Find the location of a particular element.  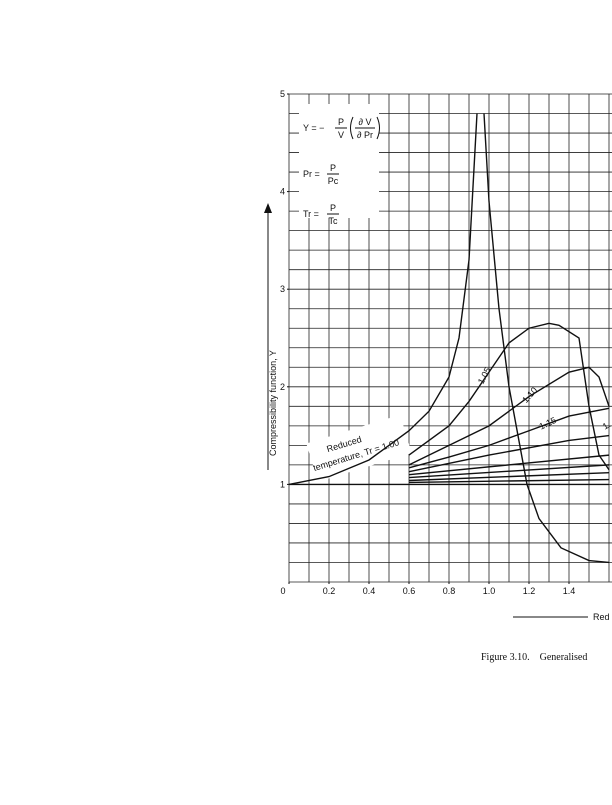

paren is located at coordinates (365, 128).